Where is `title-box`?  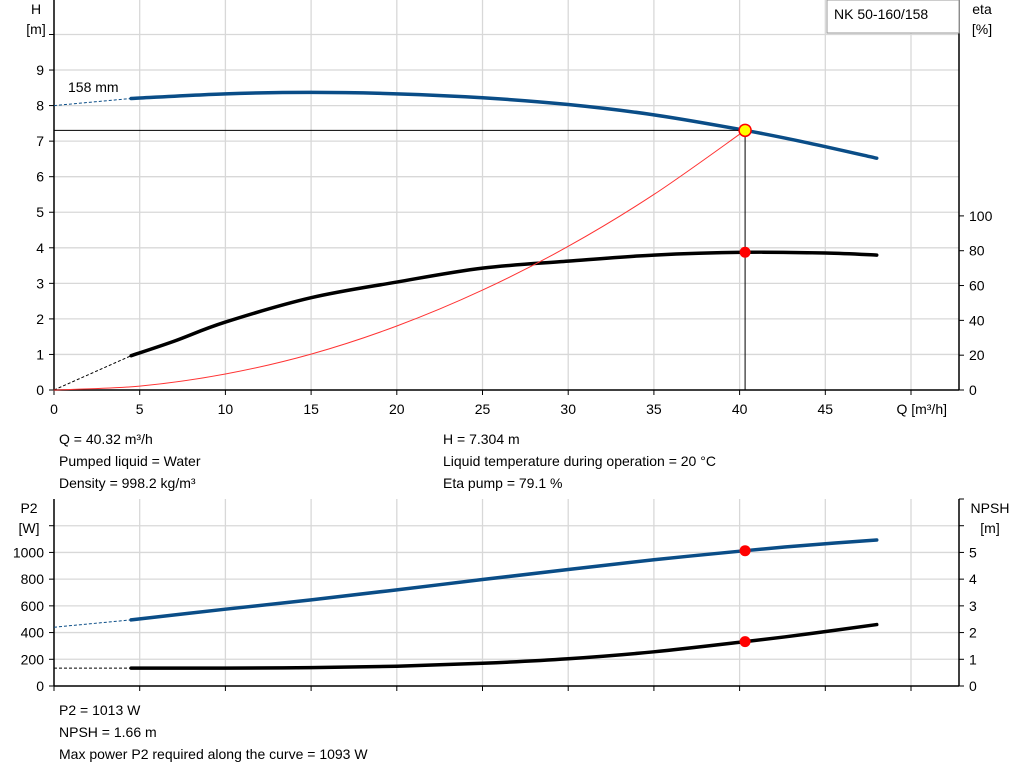
title-box is located at coordinates (893, 17).